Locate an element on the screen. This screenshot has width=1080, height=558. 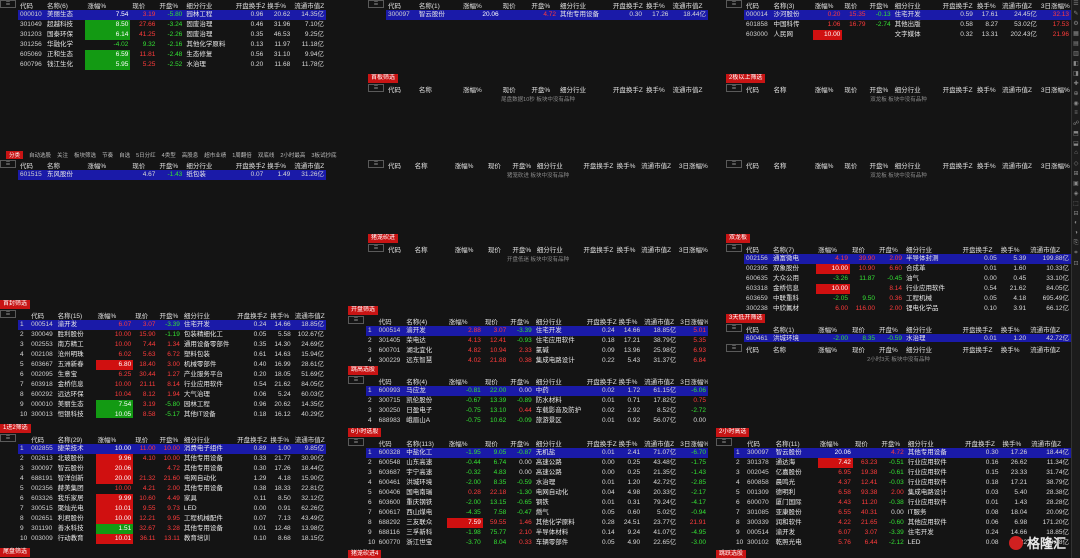
toolbar-tab: 关注 is located at coordinates (63, 156).